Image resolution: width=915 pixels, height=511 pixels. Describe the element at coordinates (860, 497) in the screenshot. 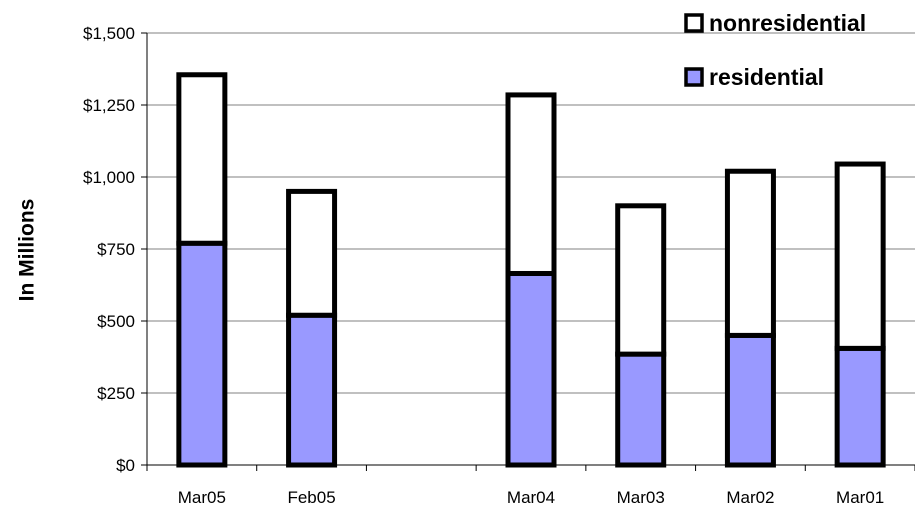

I see `x-tick-label: Mar01` at that location.